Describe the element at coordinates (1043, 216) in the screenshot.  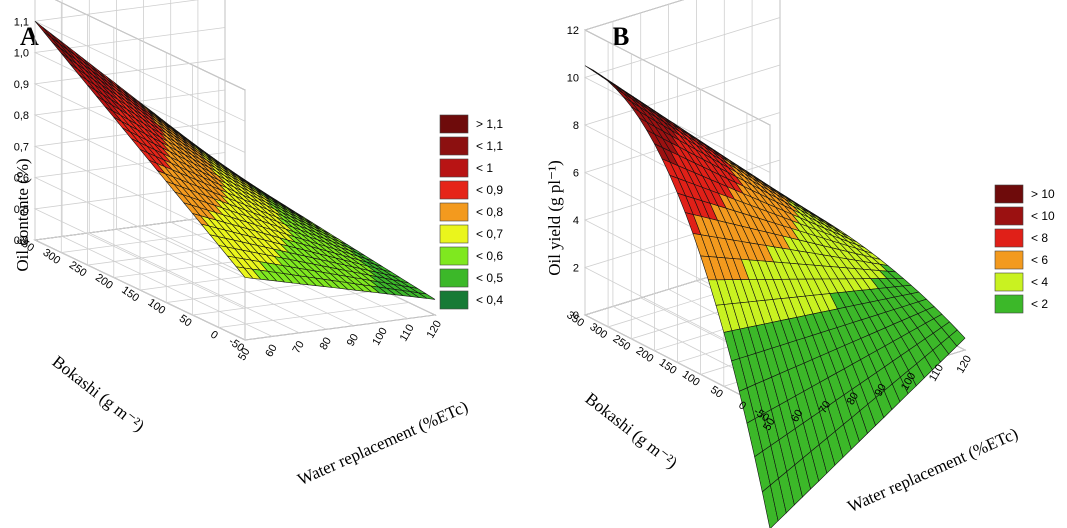
I see `legend-label: < 10` at that location.